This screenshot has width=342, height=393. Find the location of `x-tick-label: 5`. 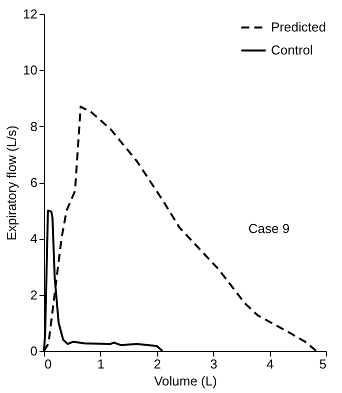

x-tick-label: 5 is located at coordinates (322, 364).